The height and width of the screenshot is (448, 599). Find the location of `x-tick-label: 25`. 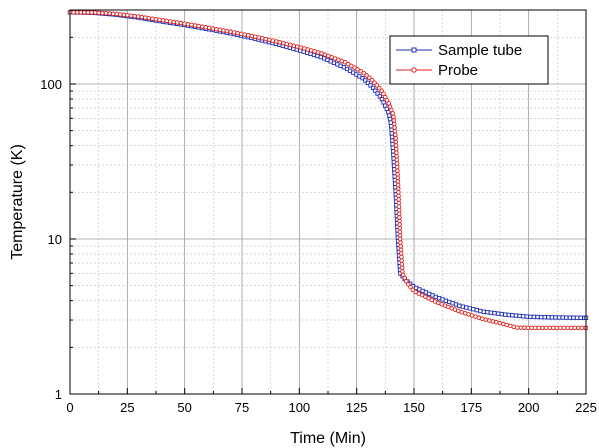

x-tick-label: 25 is located at coordinates (127, 407).